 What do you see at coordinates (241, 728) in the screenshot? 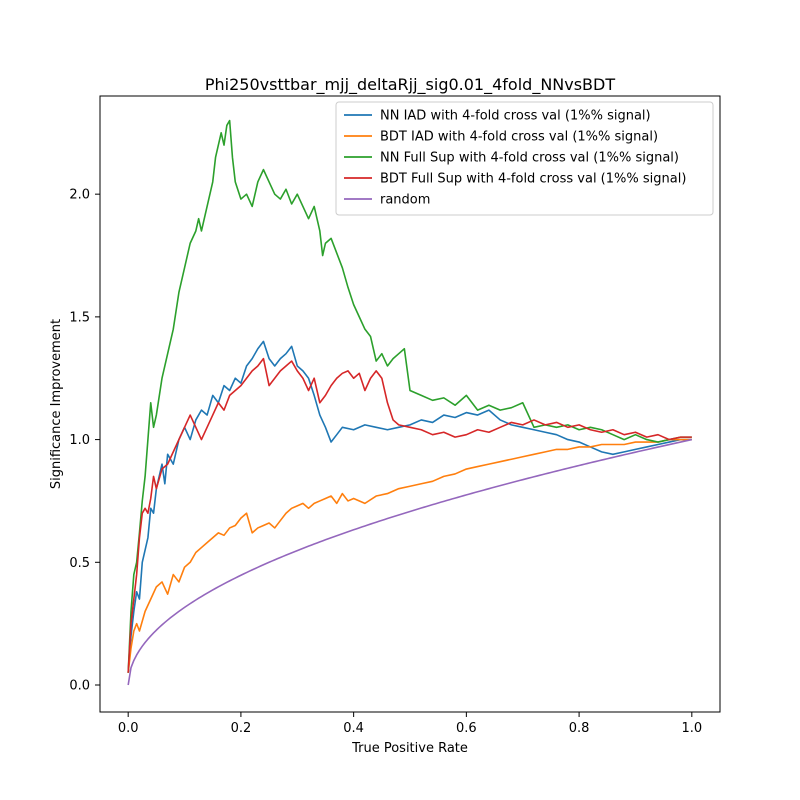
I see `x-tick-label: 0.2` at bounding box center [241, 728].